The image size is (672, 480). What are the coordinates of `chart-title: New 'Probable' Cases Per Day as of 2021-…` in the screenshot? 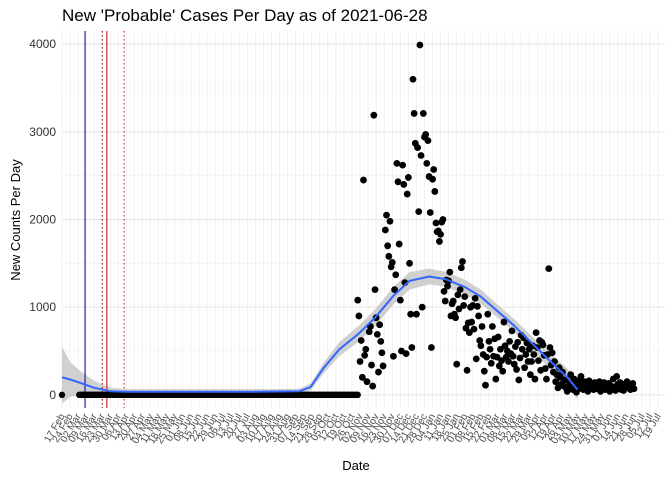 It's located at (245, 15).